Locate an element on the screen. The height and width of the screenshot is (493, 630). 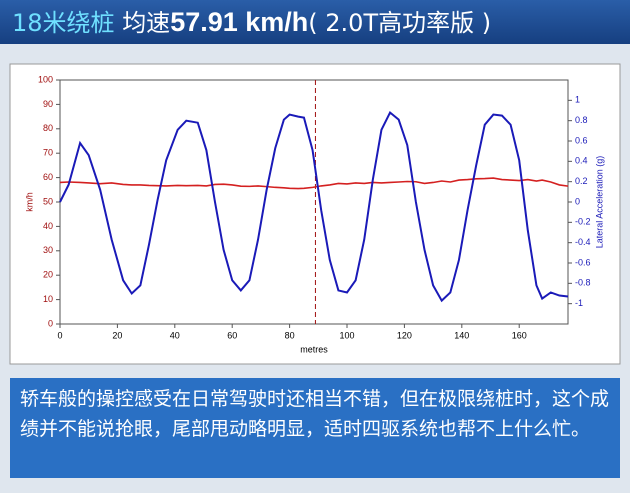
y-tick-label: 70 is located at coordinates (48, 153).